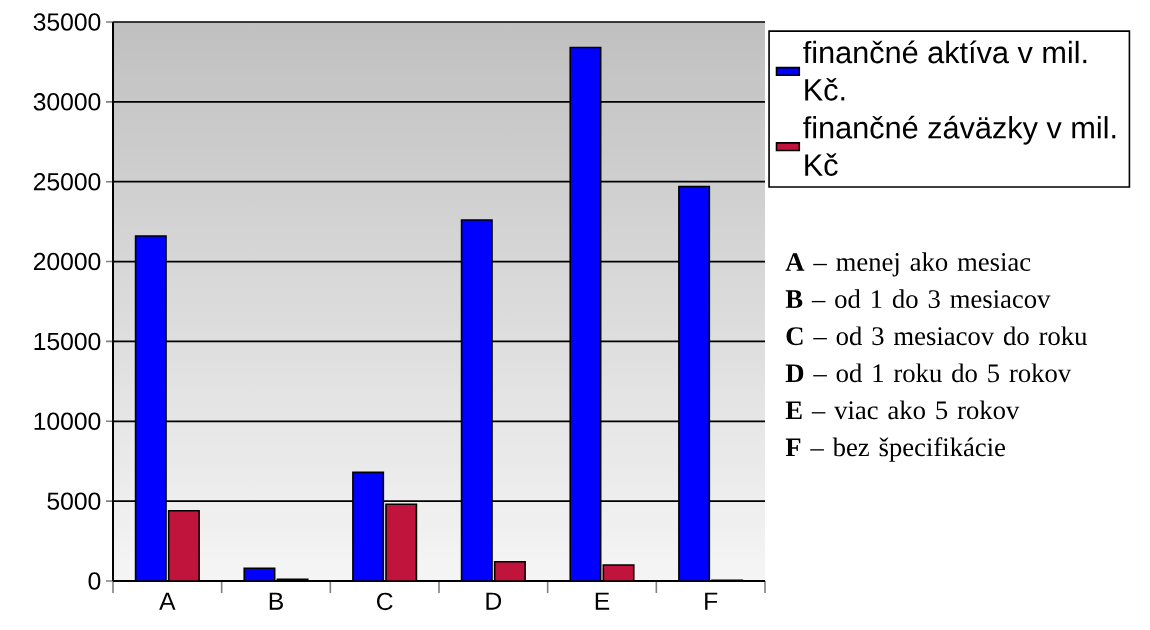 The height and width of the screenshot is (630, 1150). Describe the element at coordinates (895, 449) in the screenshot. I see `text: F – bez špecifikácie` at that location.